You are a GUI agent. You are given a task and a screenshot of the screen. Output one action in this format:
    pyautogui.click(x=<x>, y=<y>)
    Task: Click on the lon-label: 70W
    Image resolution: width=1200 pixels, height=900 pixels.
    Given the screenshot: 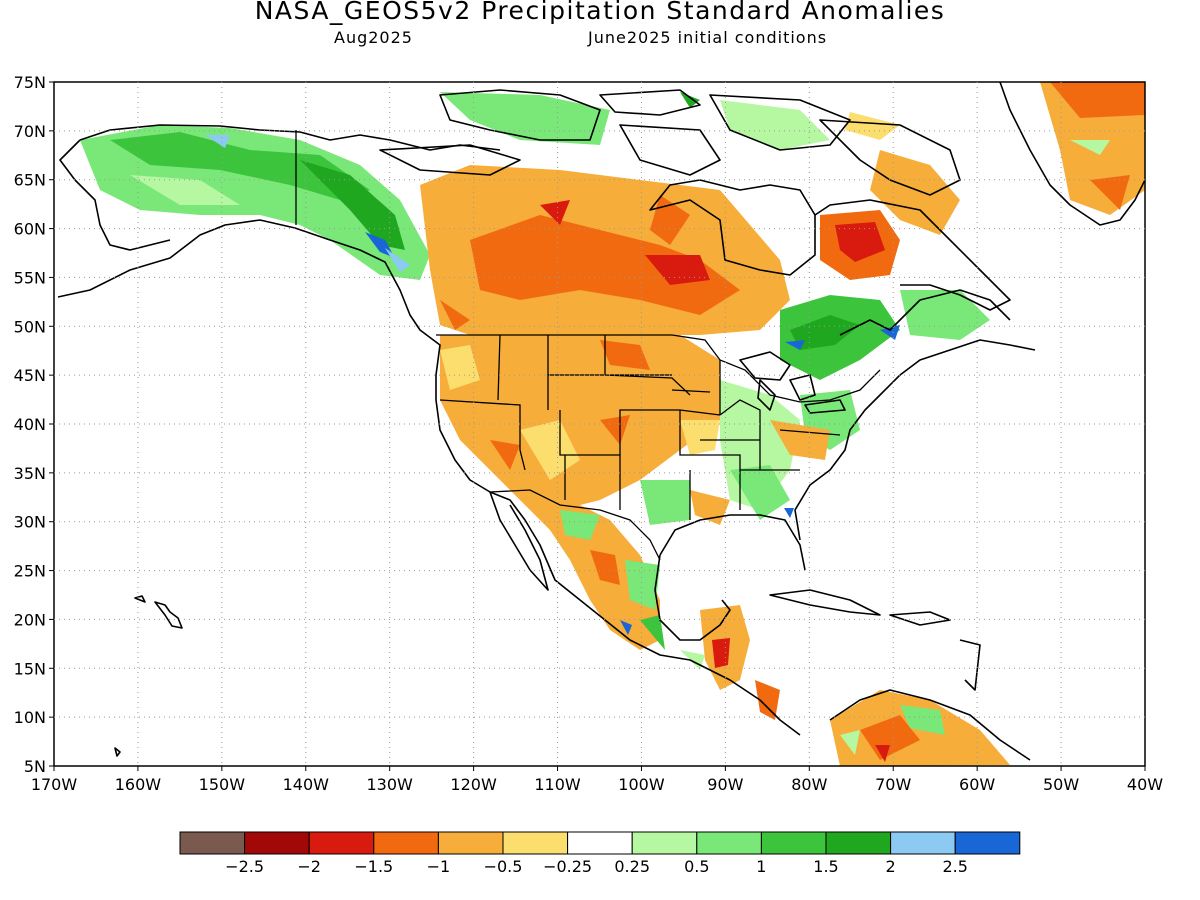 What is the action you would take?
    pyautogui.click(x=893, y=784)
    